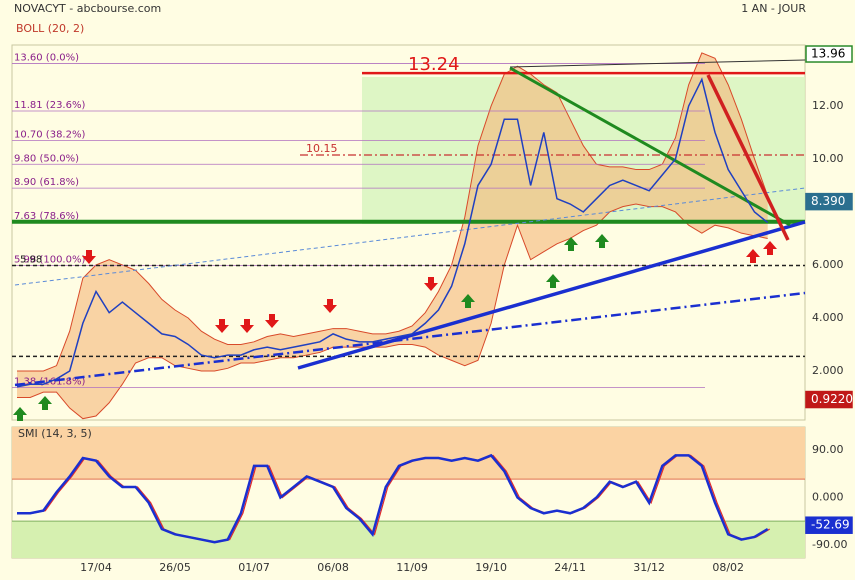  I want to click on value-box-label: 13.96, so click(828, 54).